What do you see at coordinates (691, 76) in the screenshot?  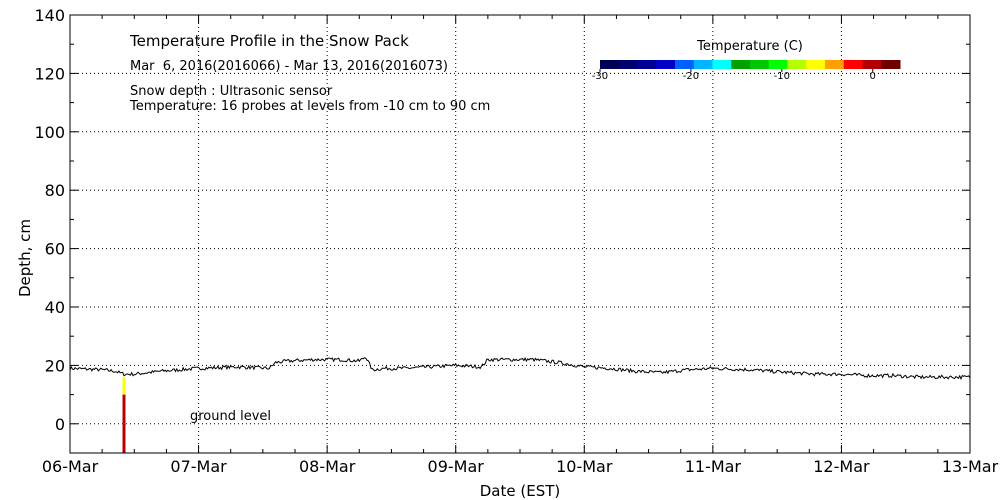 I see `colorbar-tick-label: -20` at bounding box center [691, 76].